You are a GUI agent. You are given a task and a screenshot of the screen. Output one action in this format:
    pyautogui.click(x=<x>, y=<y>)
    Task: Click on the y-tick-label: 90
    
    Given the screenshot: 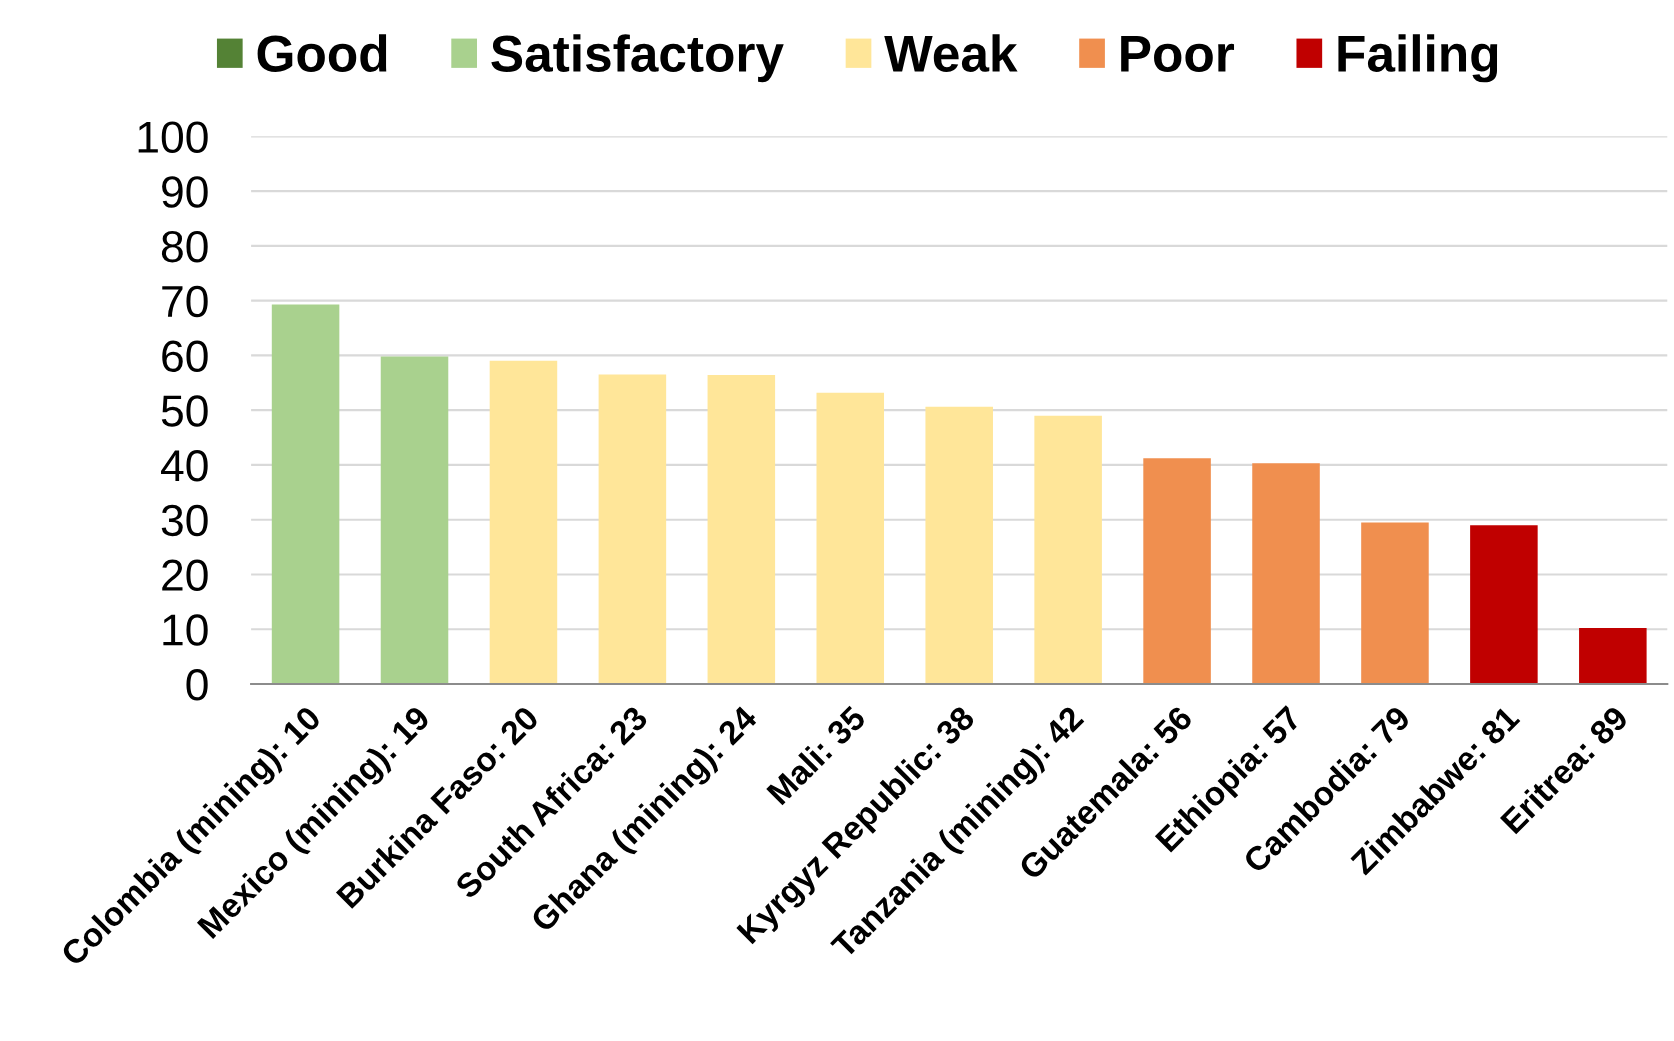 What is the action you would take?
    pyautogui.click(x=185, y=192)
    